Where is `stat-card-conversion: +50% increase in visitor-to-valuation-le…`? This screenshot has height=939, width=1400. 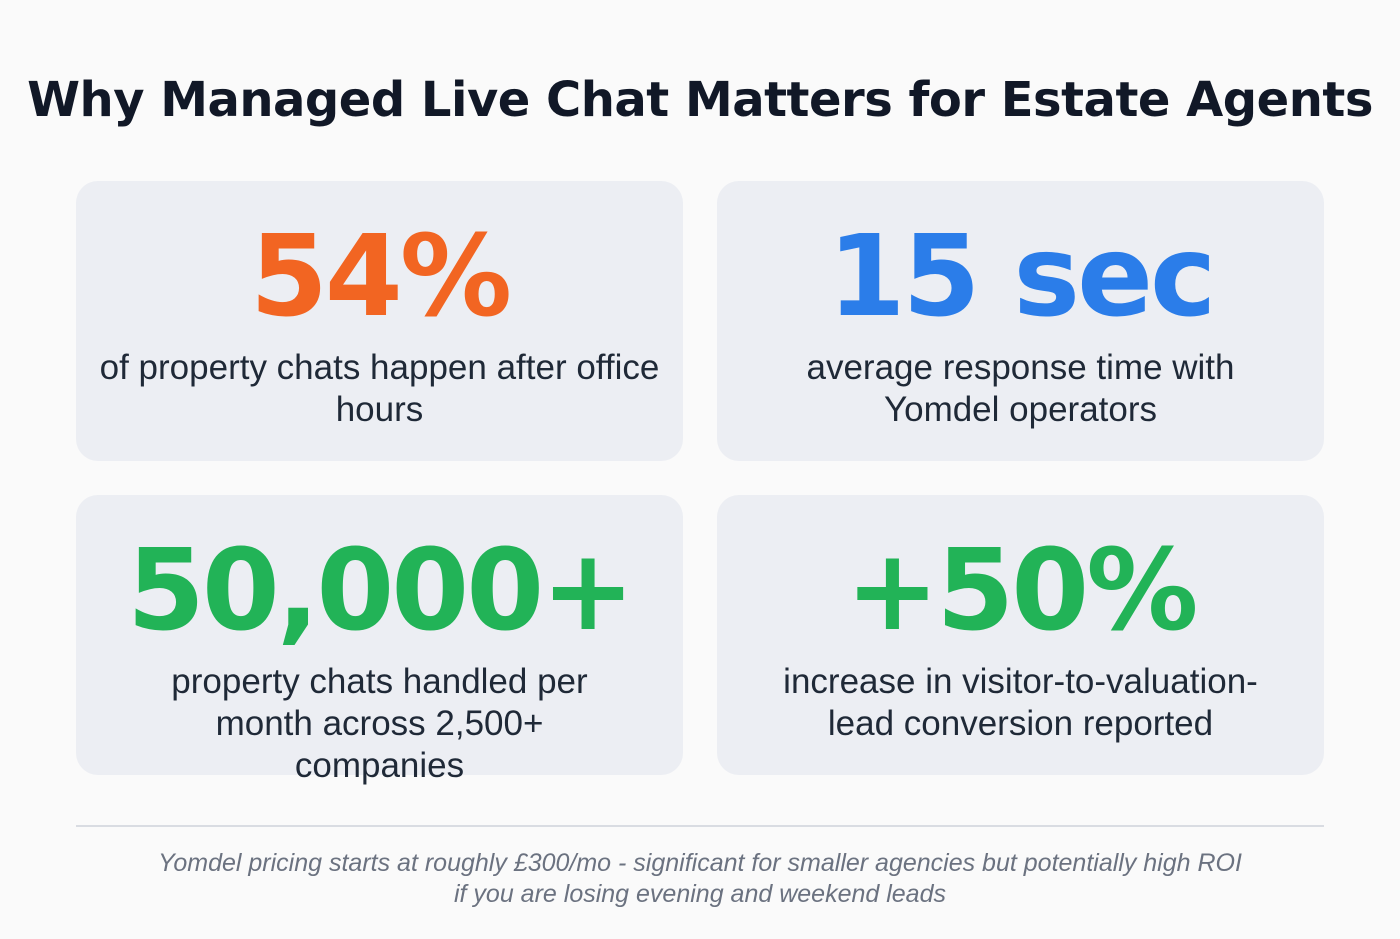 stat-card-conversion: +50% increase in visitor-to-valuation-le… is located at coordinates (1020, 635).